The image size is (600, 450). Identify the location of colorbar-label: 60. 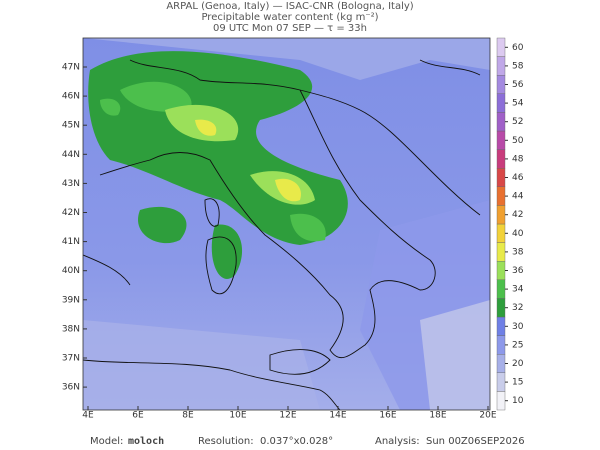
(518, 48).